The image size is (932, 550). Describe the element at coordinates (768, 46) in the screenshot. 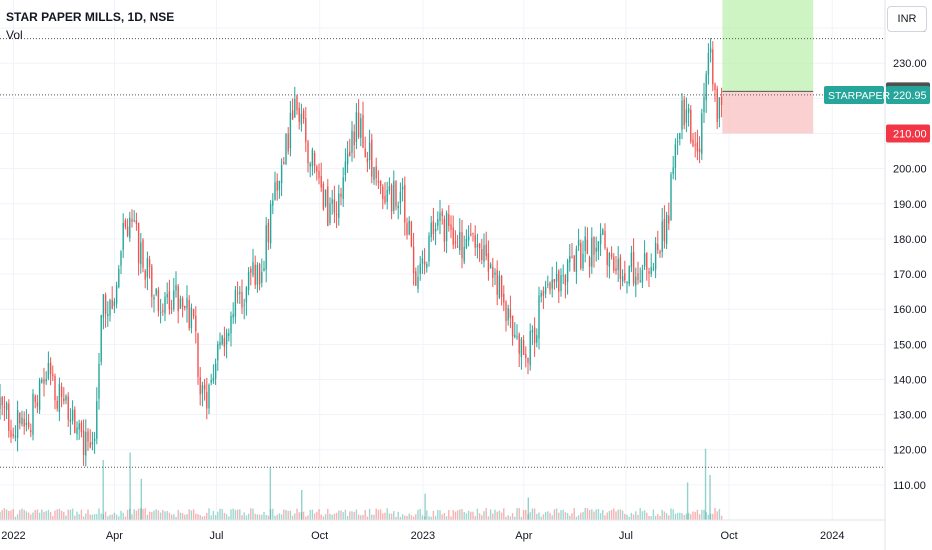

I see `target-zone` at that location.